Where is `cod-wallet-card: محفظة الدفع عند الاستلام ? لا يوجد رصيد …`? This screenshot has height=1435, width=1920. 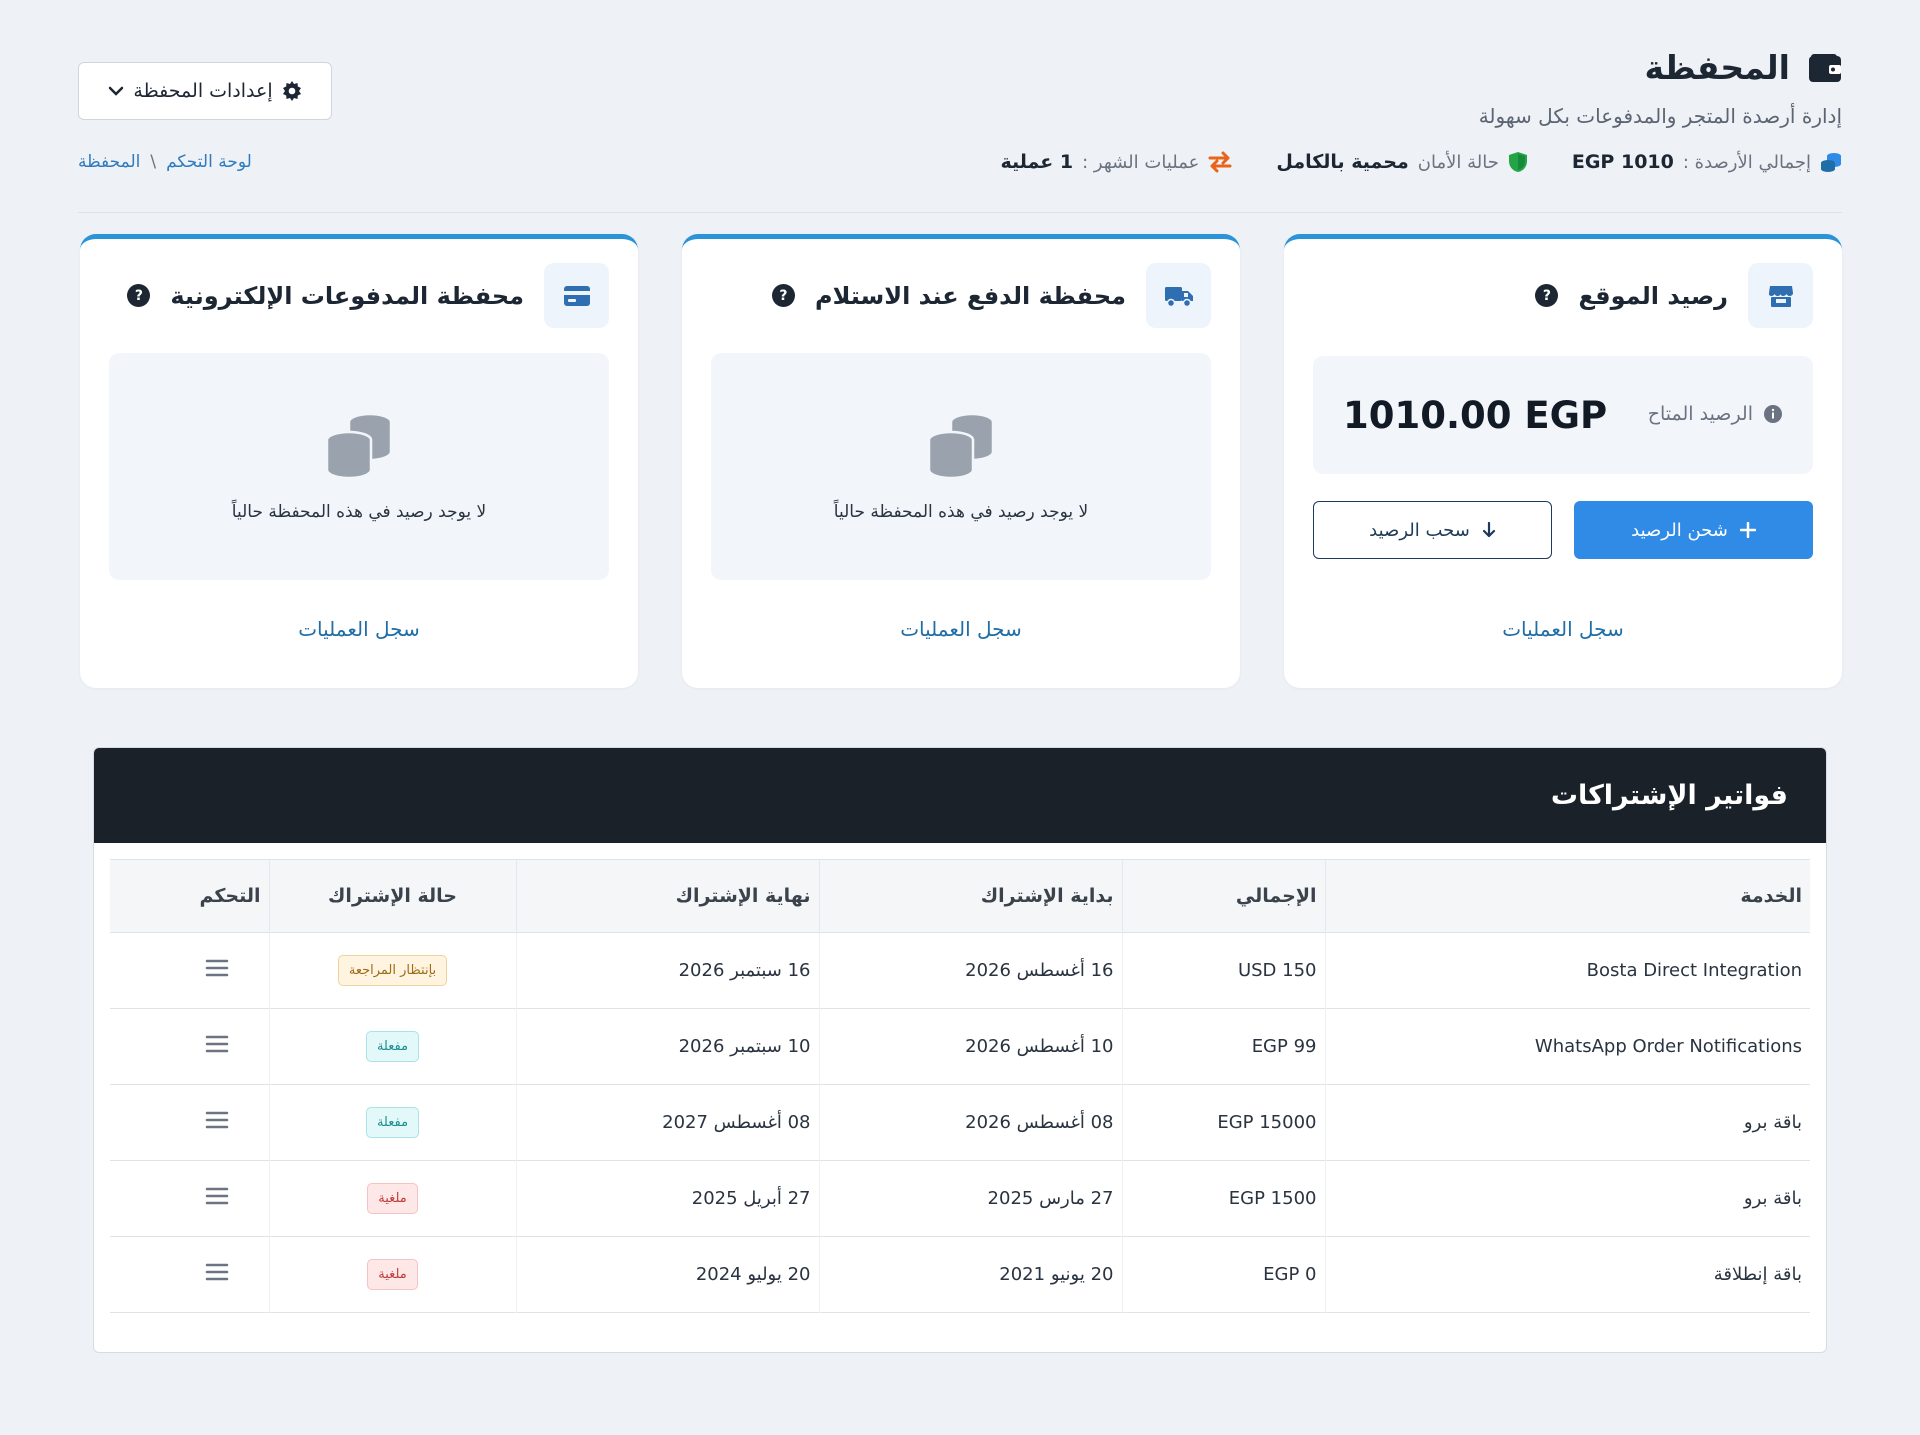
cod-wallet-card: محفظة الدفع عند الاستلام ? لا يوجد رصيد … is located at coordinates (961, 461).